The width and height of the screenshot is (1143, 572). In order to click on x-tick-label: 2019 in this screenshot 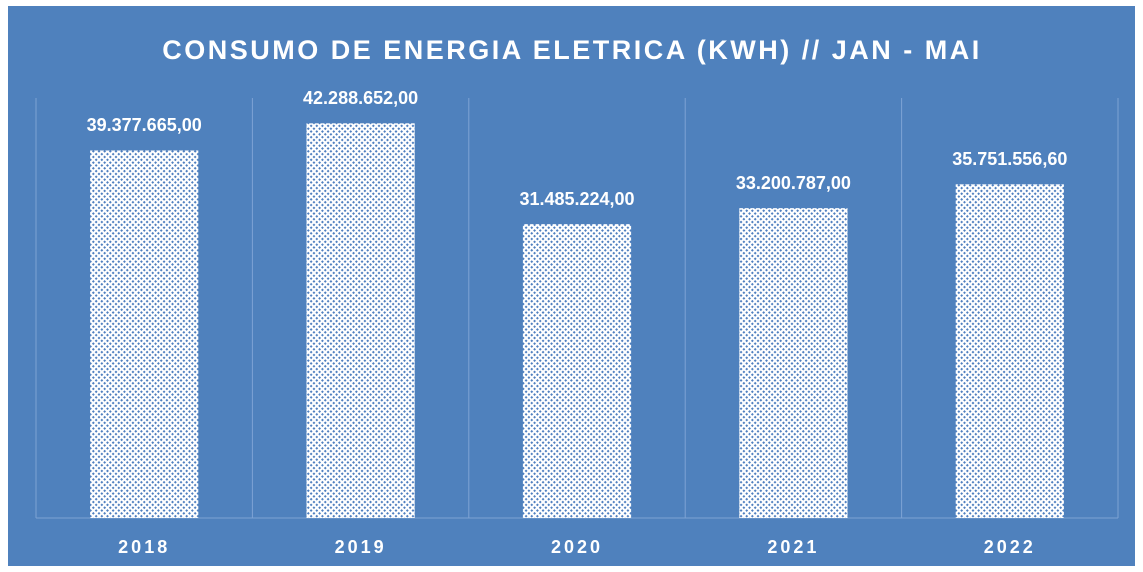, I will do `click(361, 547)`.